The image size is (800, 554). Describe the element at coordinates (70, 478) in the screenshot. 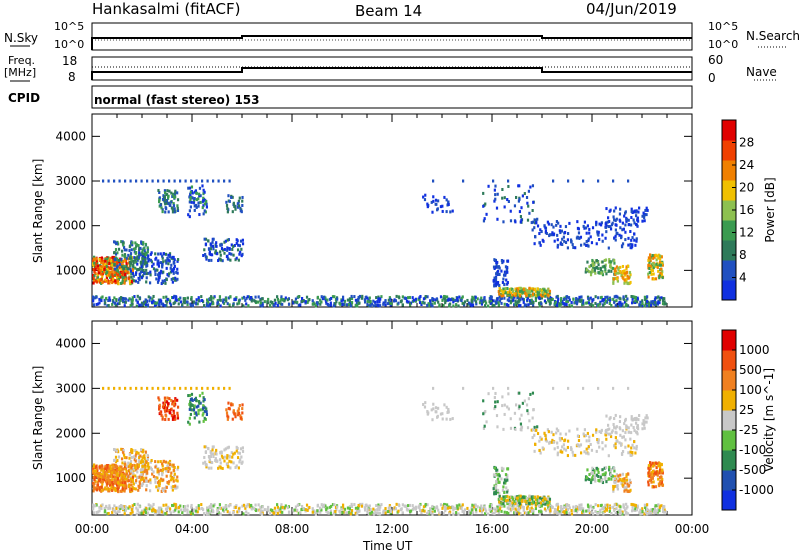

I see `velocity-y-tick-label: 1000` at that location.